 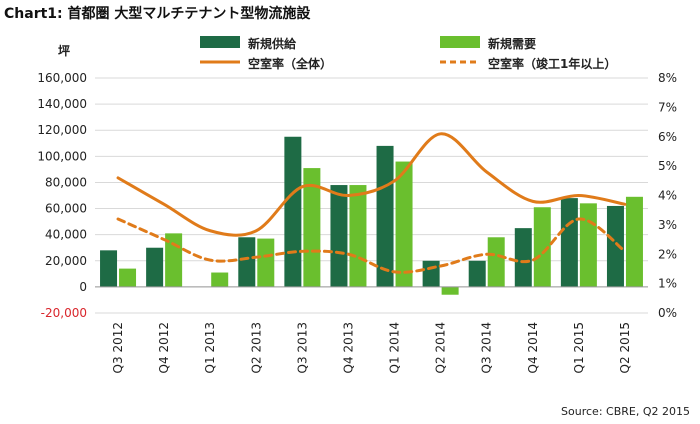 I want to click on category-label: Q1 2013, so click(x=210, y=347).